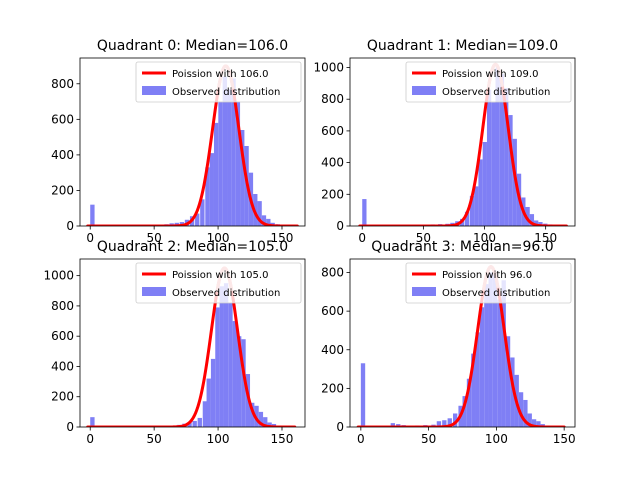 The height and width of the screenshot is (480, 640). I want to click on legend-line-label: Poission with 96.0, so click(487, 275).